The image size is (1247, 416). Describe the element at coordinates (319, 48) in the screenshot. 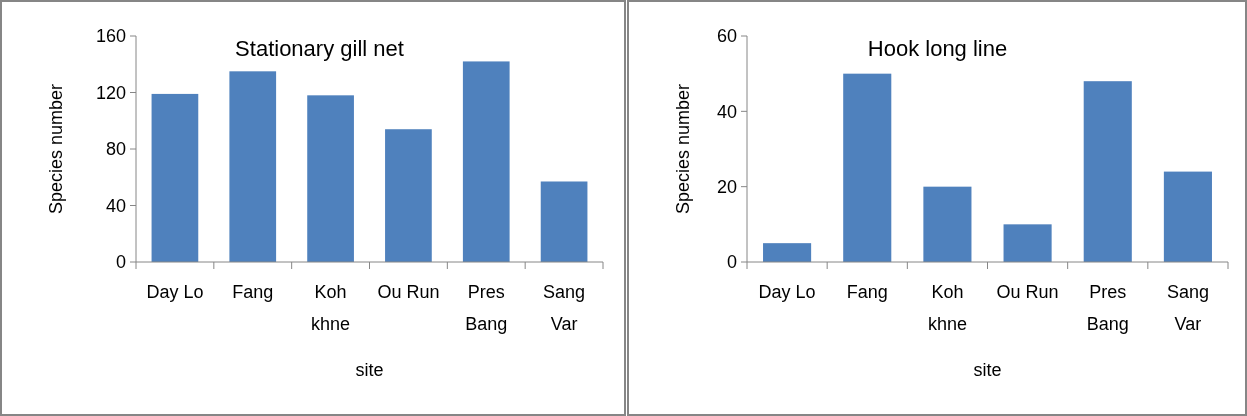

I see `chart-title: Stationary gill net` at that location.